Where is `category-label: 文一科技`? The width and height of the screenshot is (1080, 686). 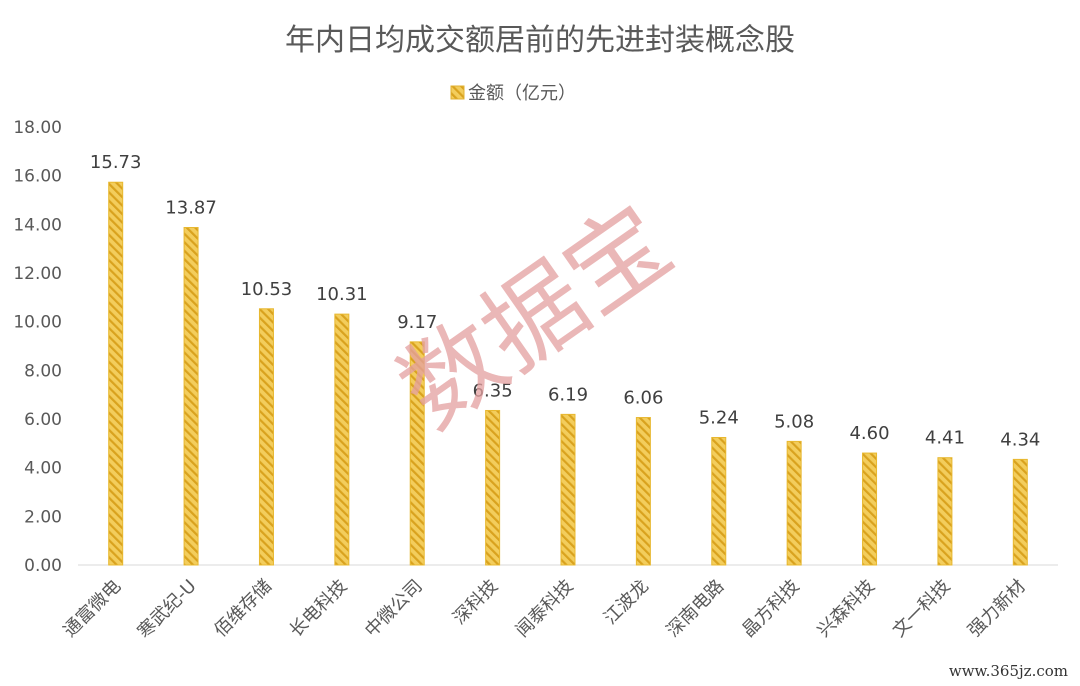
category-label: 文一科技 is located at coordinates (922, 609).